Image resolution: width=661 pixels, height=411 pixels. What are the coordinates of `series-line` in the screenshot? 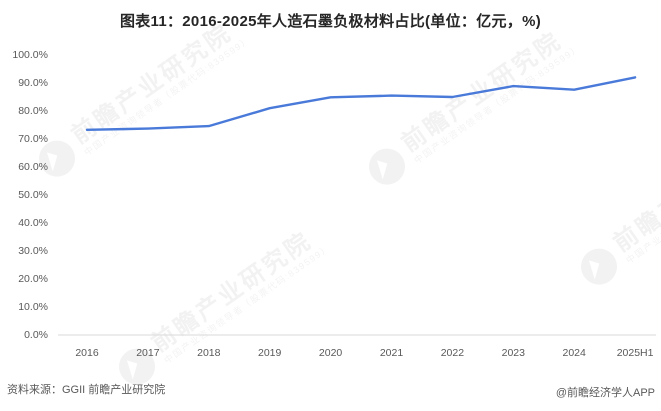 It's located at (361, 104).